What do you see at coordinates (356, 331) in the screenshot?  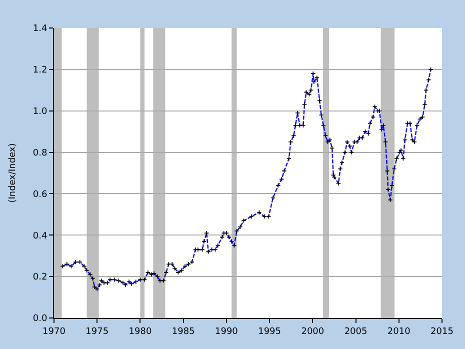 I see `x-tick-label: 2005` at bounding box center [356, 331].